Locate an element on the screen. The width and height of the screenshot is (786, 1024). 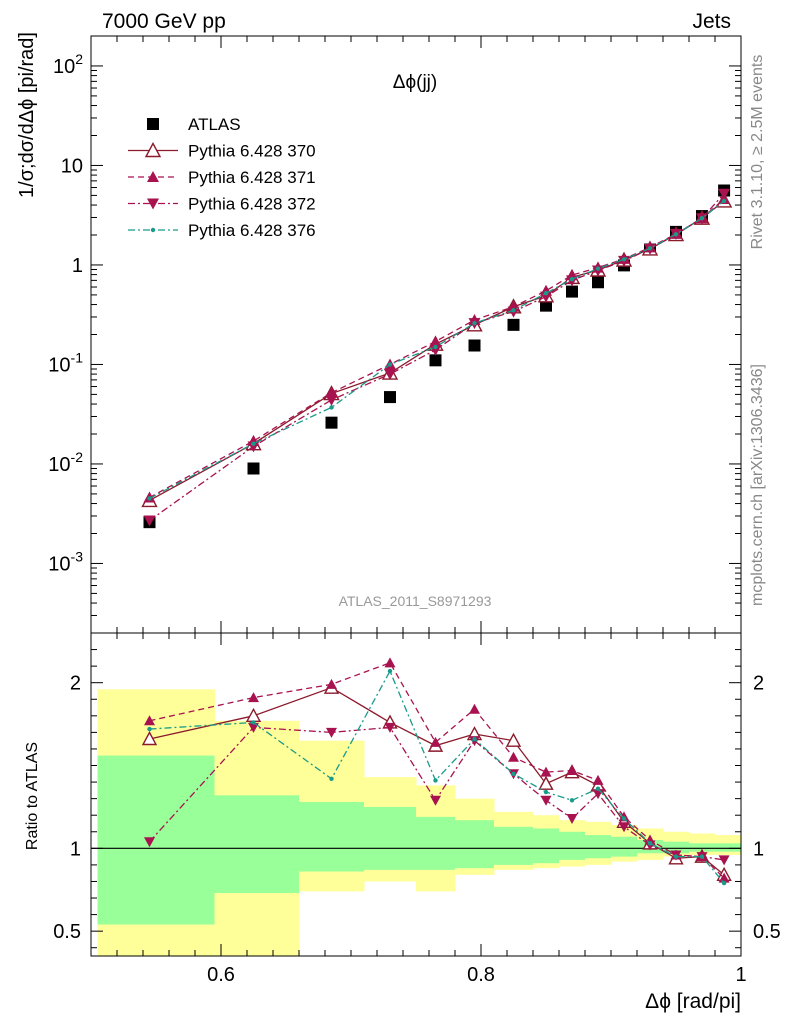
plot-title: Δϕ(jj) is located at coordinates (415, 82).